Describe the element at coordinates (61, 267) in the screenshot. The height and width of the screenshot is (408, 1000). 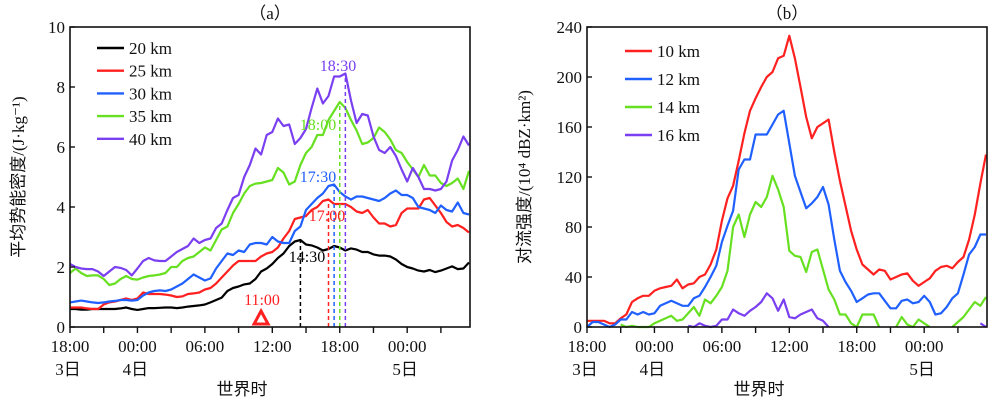
I see `y-tick-label: 2` at that location.